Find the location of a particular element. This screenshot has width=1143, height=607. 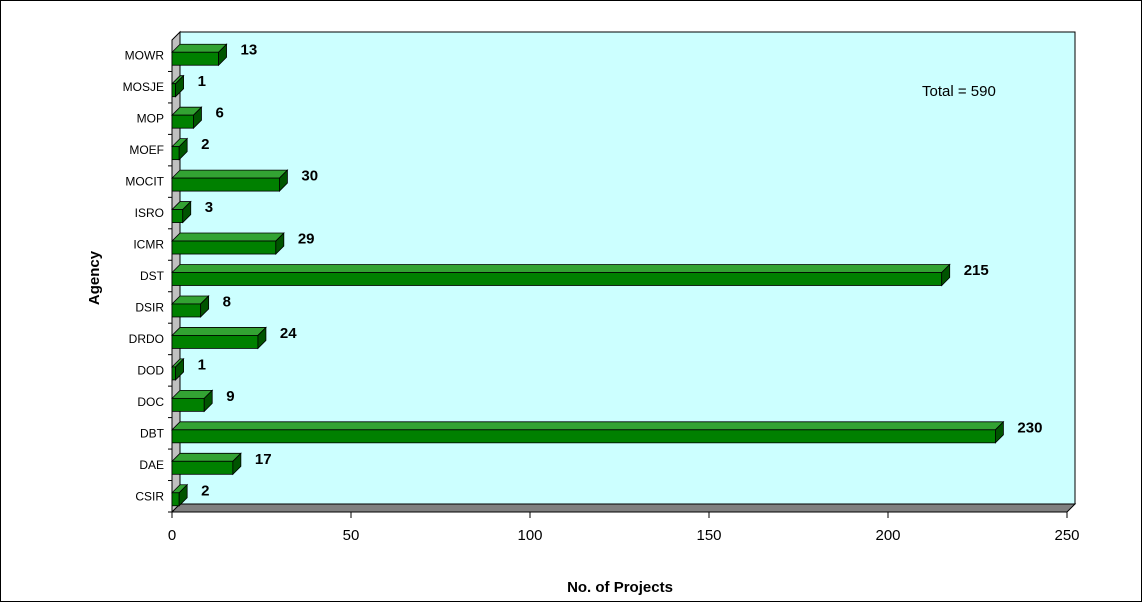

data-label: 30 is located at coordinates (309, 176).